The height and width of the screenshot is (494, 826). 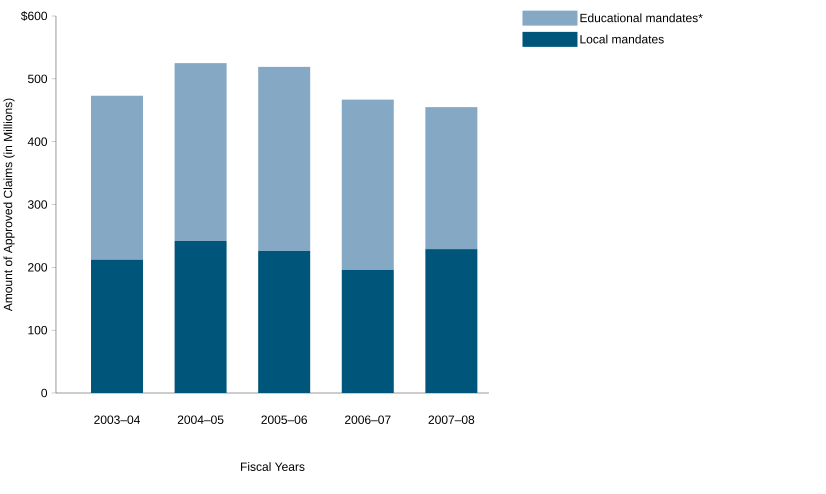 I want to click on y-tick-label: 0, so click(x=44, y=393).